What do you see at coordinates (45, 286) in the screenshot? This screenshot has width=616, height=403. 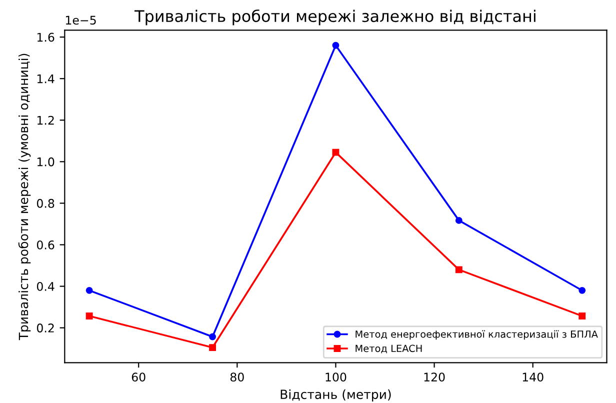 I see `y-tick-label: 0.4` at bounding box center [45, 286].